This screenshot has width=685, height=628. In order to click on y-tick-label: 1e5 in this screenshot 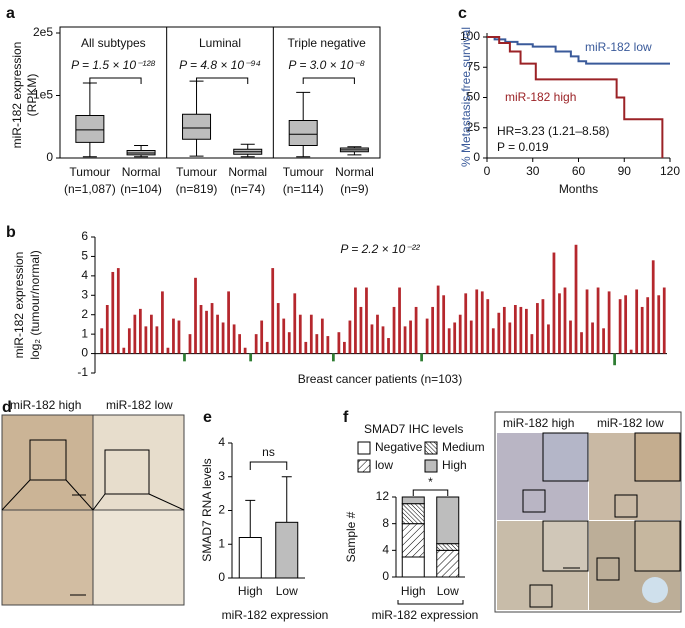, I will do `click(43, 95)`.